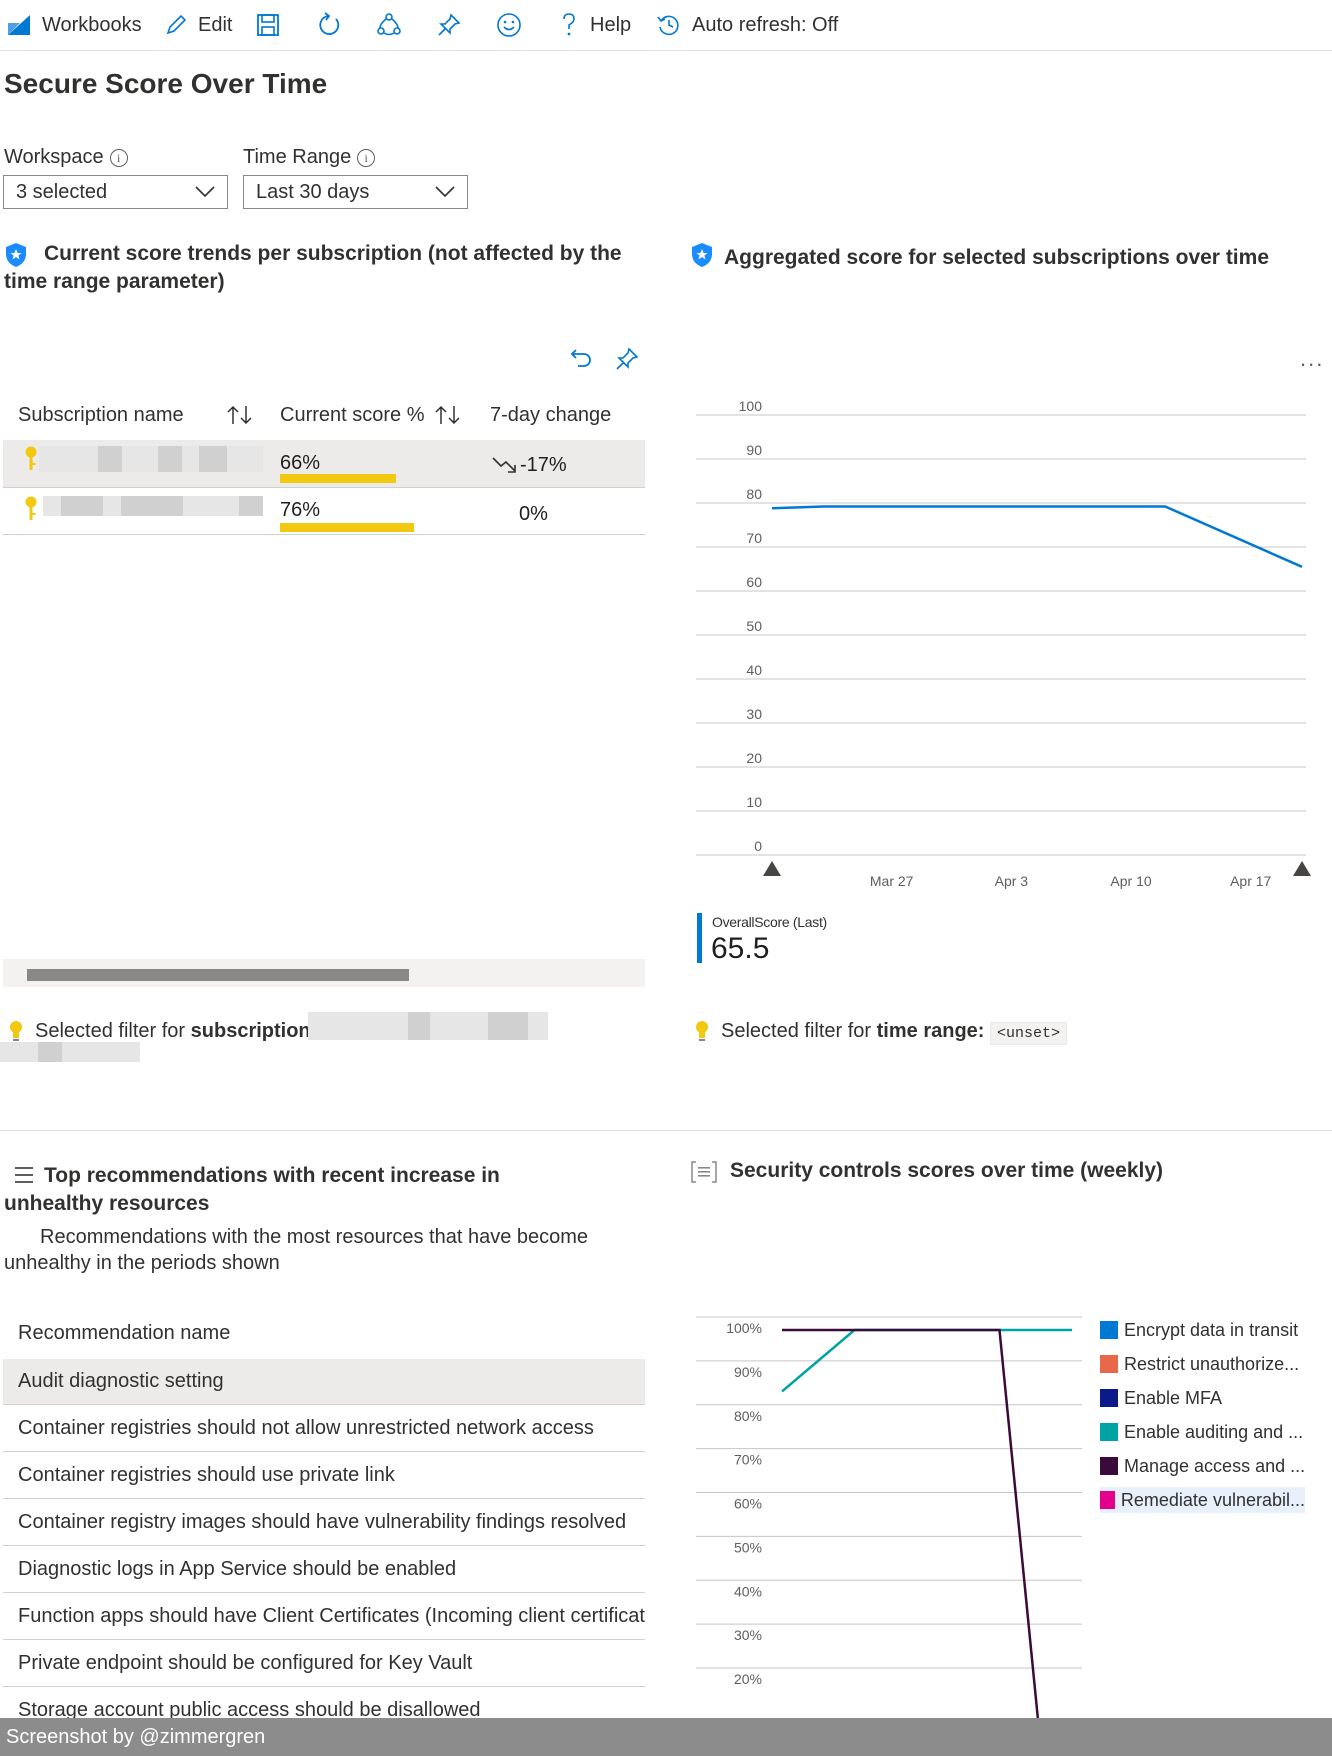 Image resolution: width=1332 pixels, height=1756 pixels. What do you see at coordinates (324, 511) in the screenshot?
I see `table-row: 76% 0%` at bounding box center [324, 511].